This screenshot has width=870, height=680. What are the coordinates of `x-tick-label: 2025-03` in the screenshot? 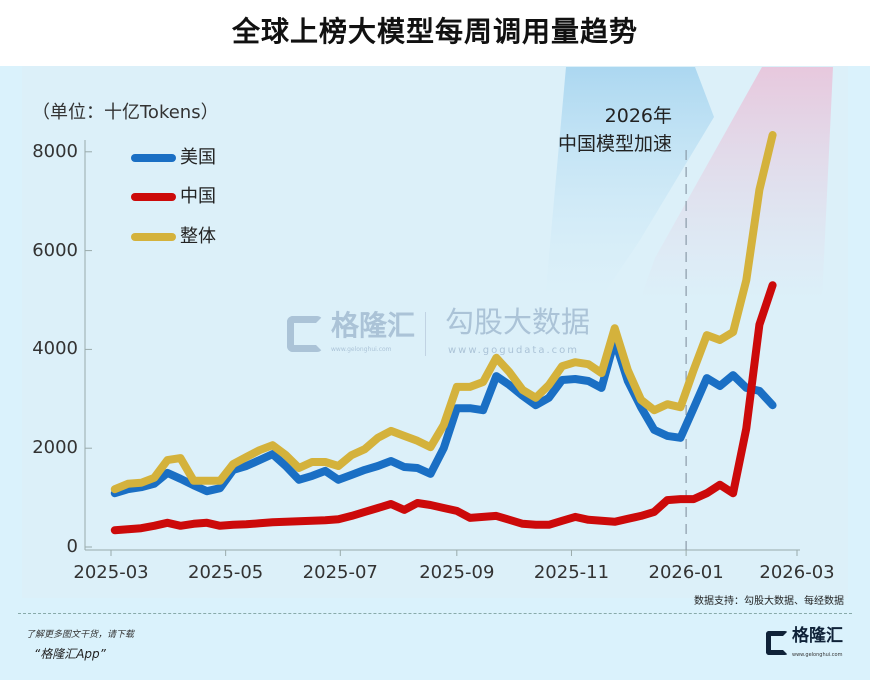 It's located at (111, 572).